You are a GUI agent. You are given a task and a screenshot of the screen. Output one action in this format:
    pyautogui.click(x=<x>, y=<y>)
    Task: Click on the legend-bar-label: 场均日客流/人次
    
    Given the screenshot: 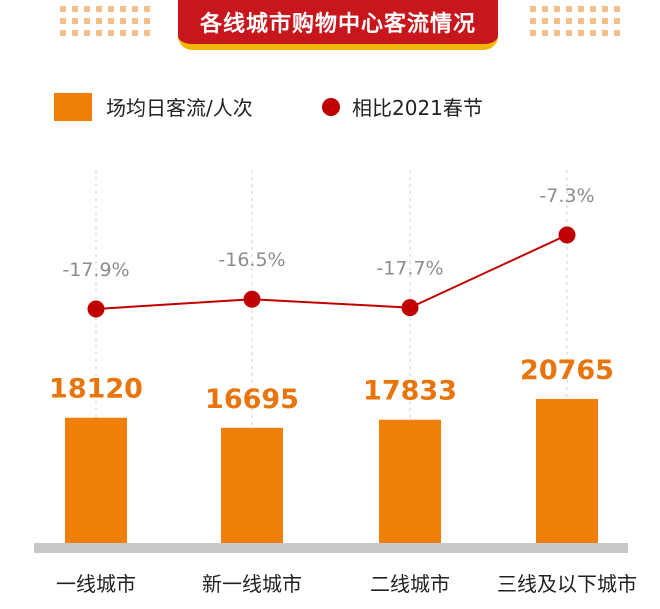 What is the action you would take?
    pyautogui.click(x=179, y=108)
    